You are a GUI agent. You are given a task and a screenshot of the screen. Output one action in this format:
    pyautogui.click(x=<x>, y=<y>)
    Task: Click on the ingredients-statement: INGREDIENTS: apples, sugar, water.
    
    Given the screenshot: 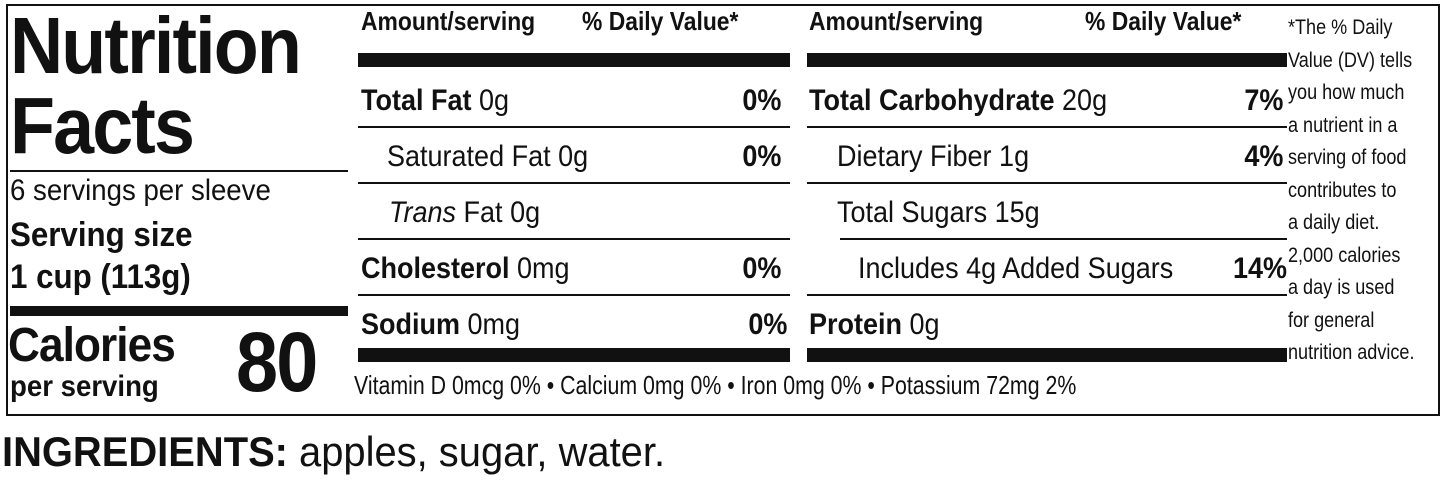 What is the action you would take?
    pyautogui.click(x=334, y=451)
    